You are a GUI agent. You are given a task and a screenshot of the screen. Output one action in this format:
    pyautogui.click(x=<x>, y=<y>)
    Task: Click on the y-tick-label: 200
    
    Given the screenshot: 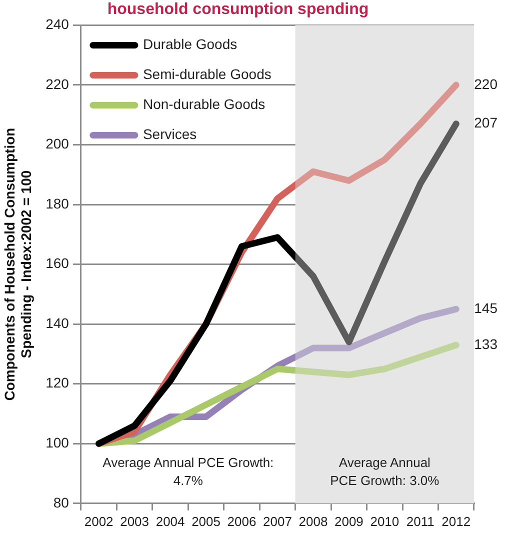 What is the action you would take?
    pyautogui.click(x=58, y=144)
    